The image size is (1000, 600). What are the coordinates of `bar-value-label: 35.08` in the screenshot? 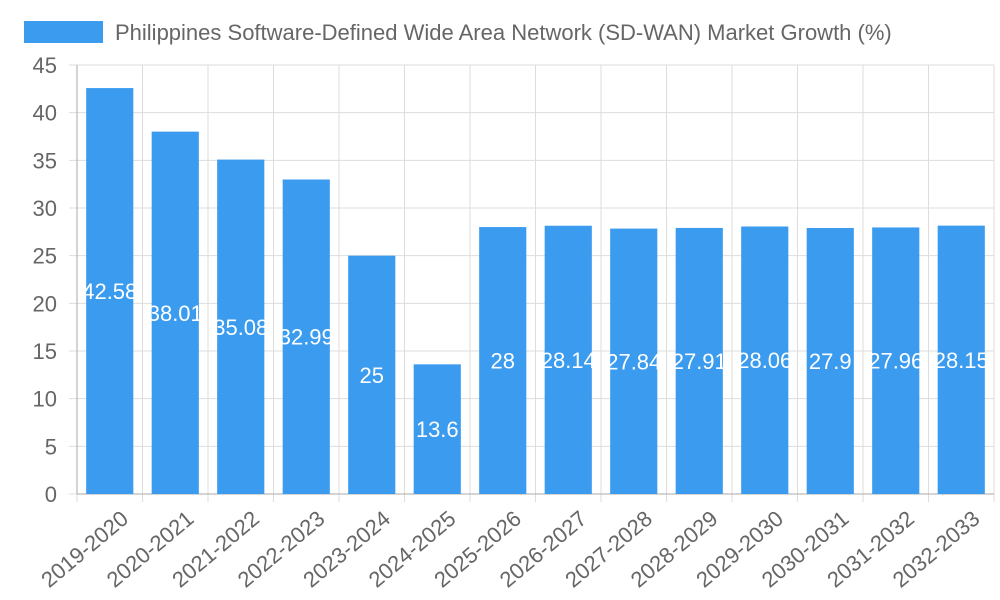 It's located at (240, 327).